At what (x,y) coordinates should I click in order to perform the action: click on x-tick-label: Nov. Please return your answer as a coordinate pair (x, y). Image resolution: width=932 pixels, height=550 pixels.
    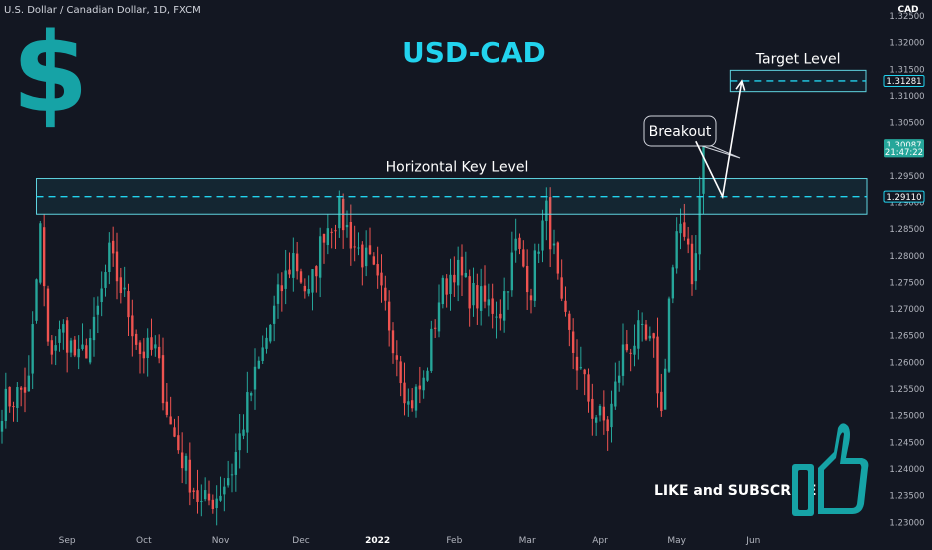
    Looking at the image, I should click on (221, 541).